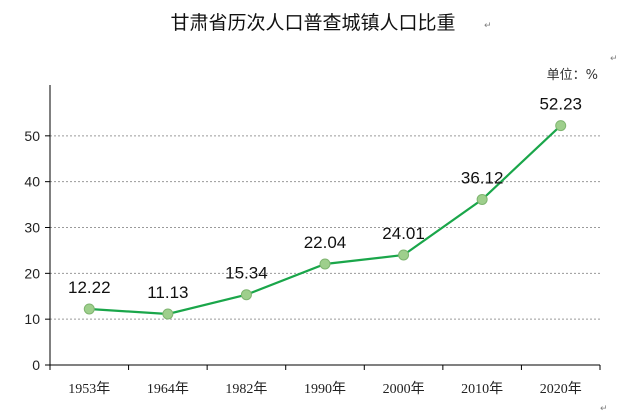 The height and width of the screenshot is (415, 626). Describe the element at coordinates (32, 182) in the screenshot. I see `y-tick-label: 40` at that location.